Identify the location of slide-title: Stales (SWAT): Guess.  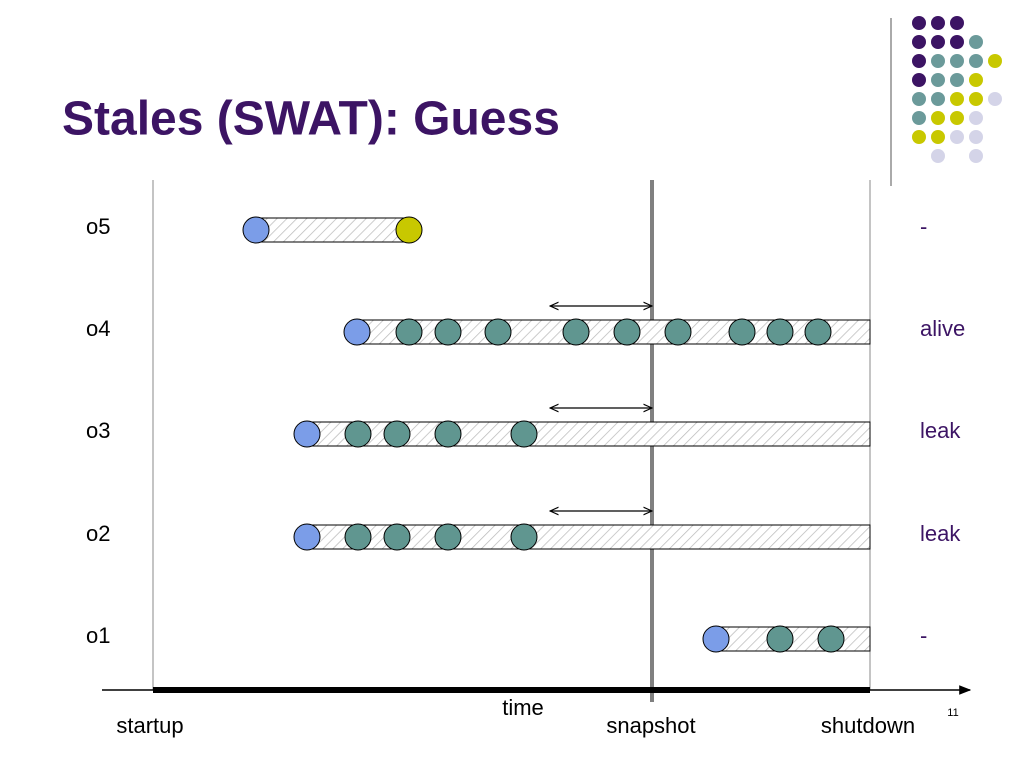
(311, 119).